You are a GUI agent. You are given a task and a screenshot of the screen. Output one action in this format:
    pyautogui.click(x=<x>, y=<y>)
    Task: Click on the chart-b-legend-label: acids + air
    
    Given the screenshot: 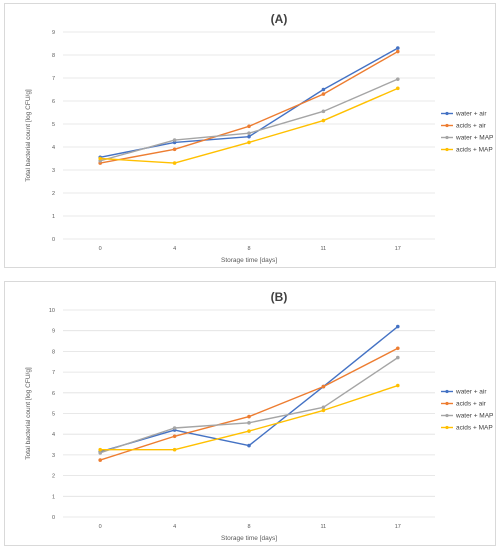 What is the action you would take?
    pyautogui.click(x=471, y=404)
    